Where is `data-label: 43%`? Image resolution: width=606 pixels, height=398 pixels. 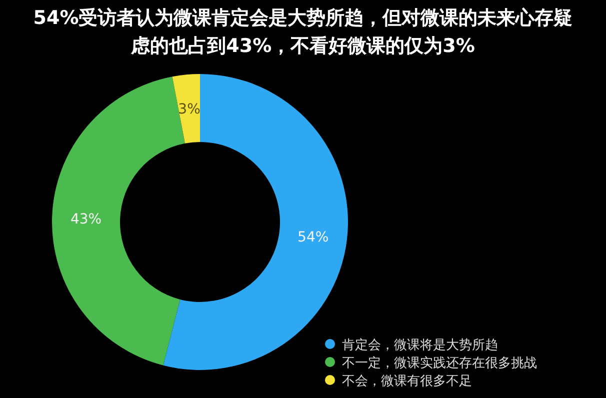
data-label: 43% is located at coordinates (86, 219).